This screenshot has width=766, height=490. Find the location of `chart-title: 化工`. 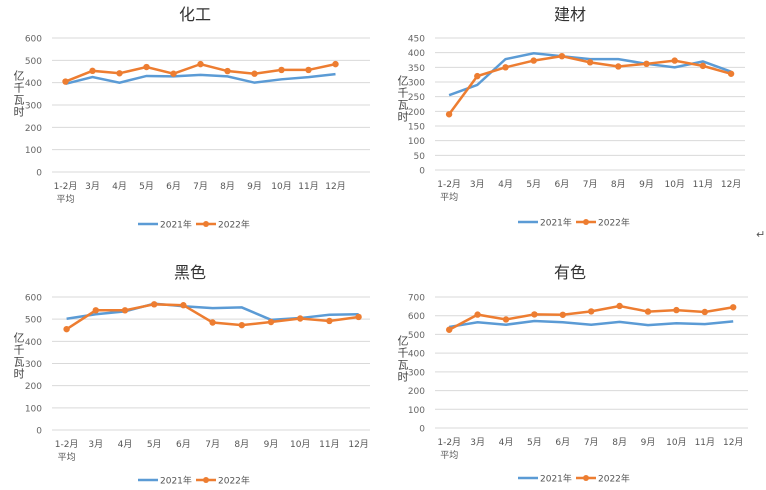

chart-title: 化工 is located at coordinates (195, 14).